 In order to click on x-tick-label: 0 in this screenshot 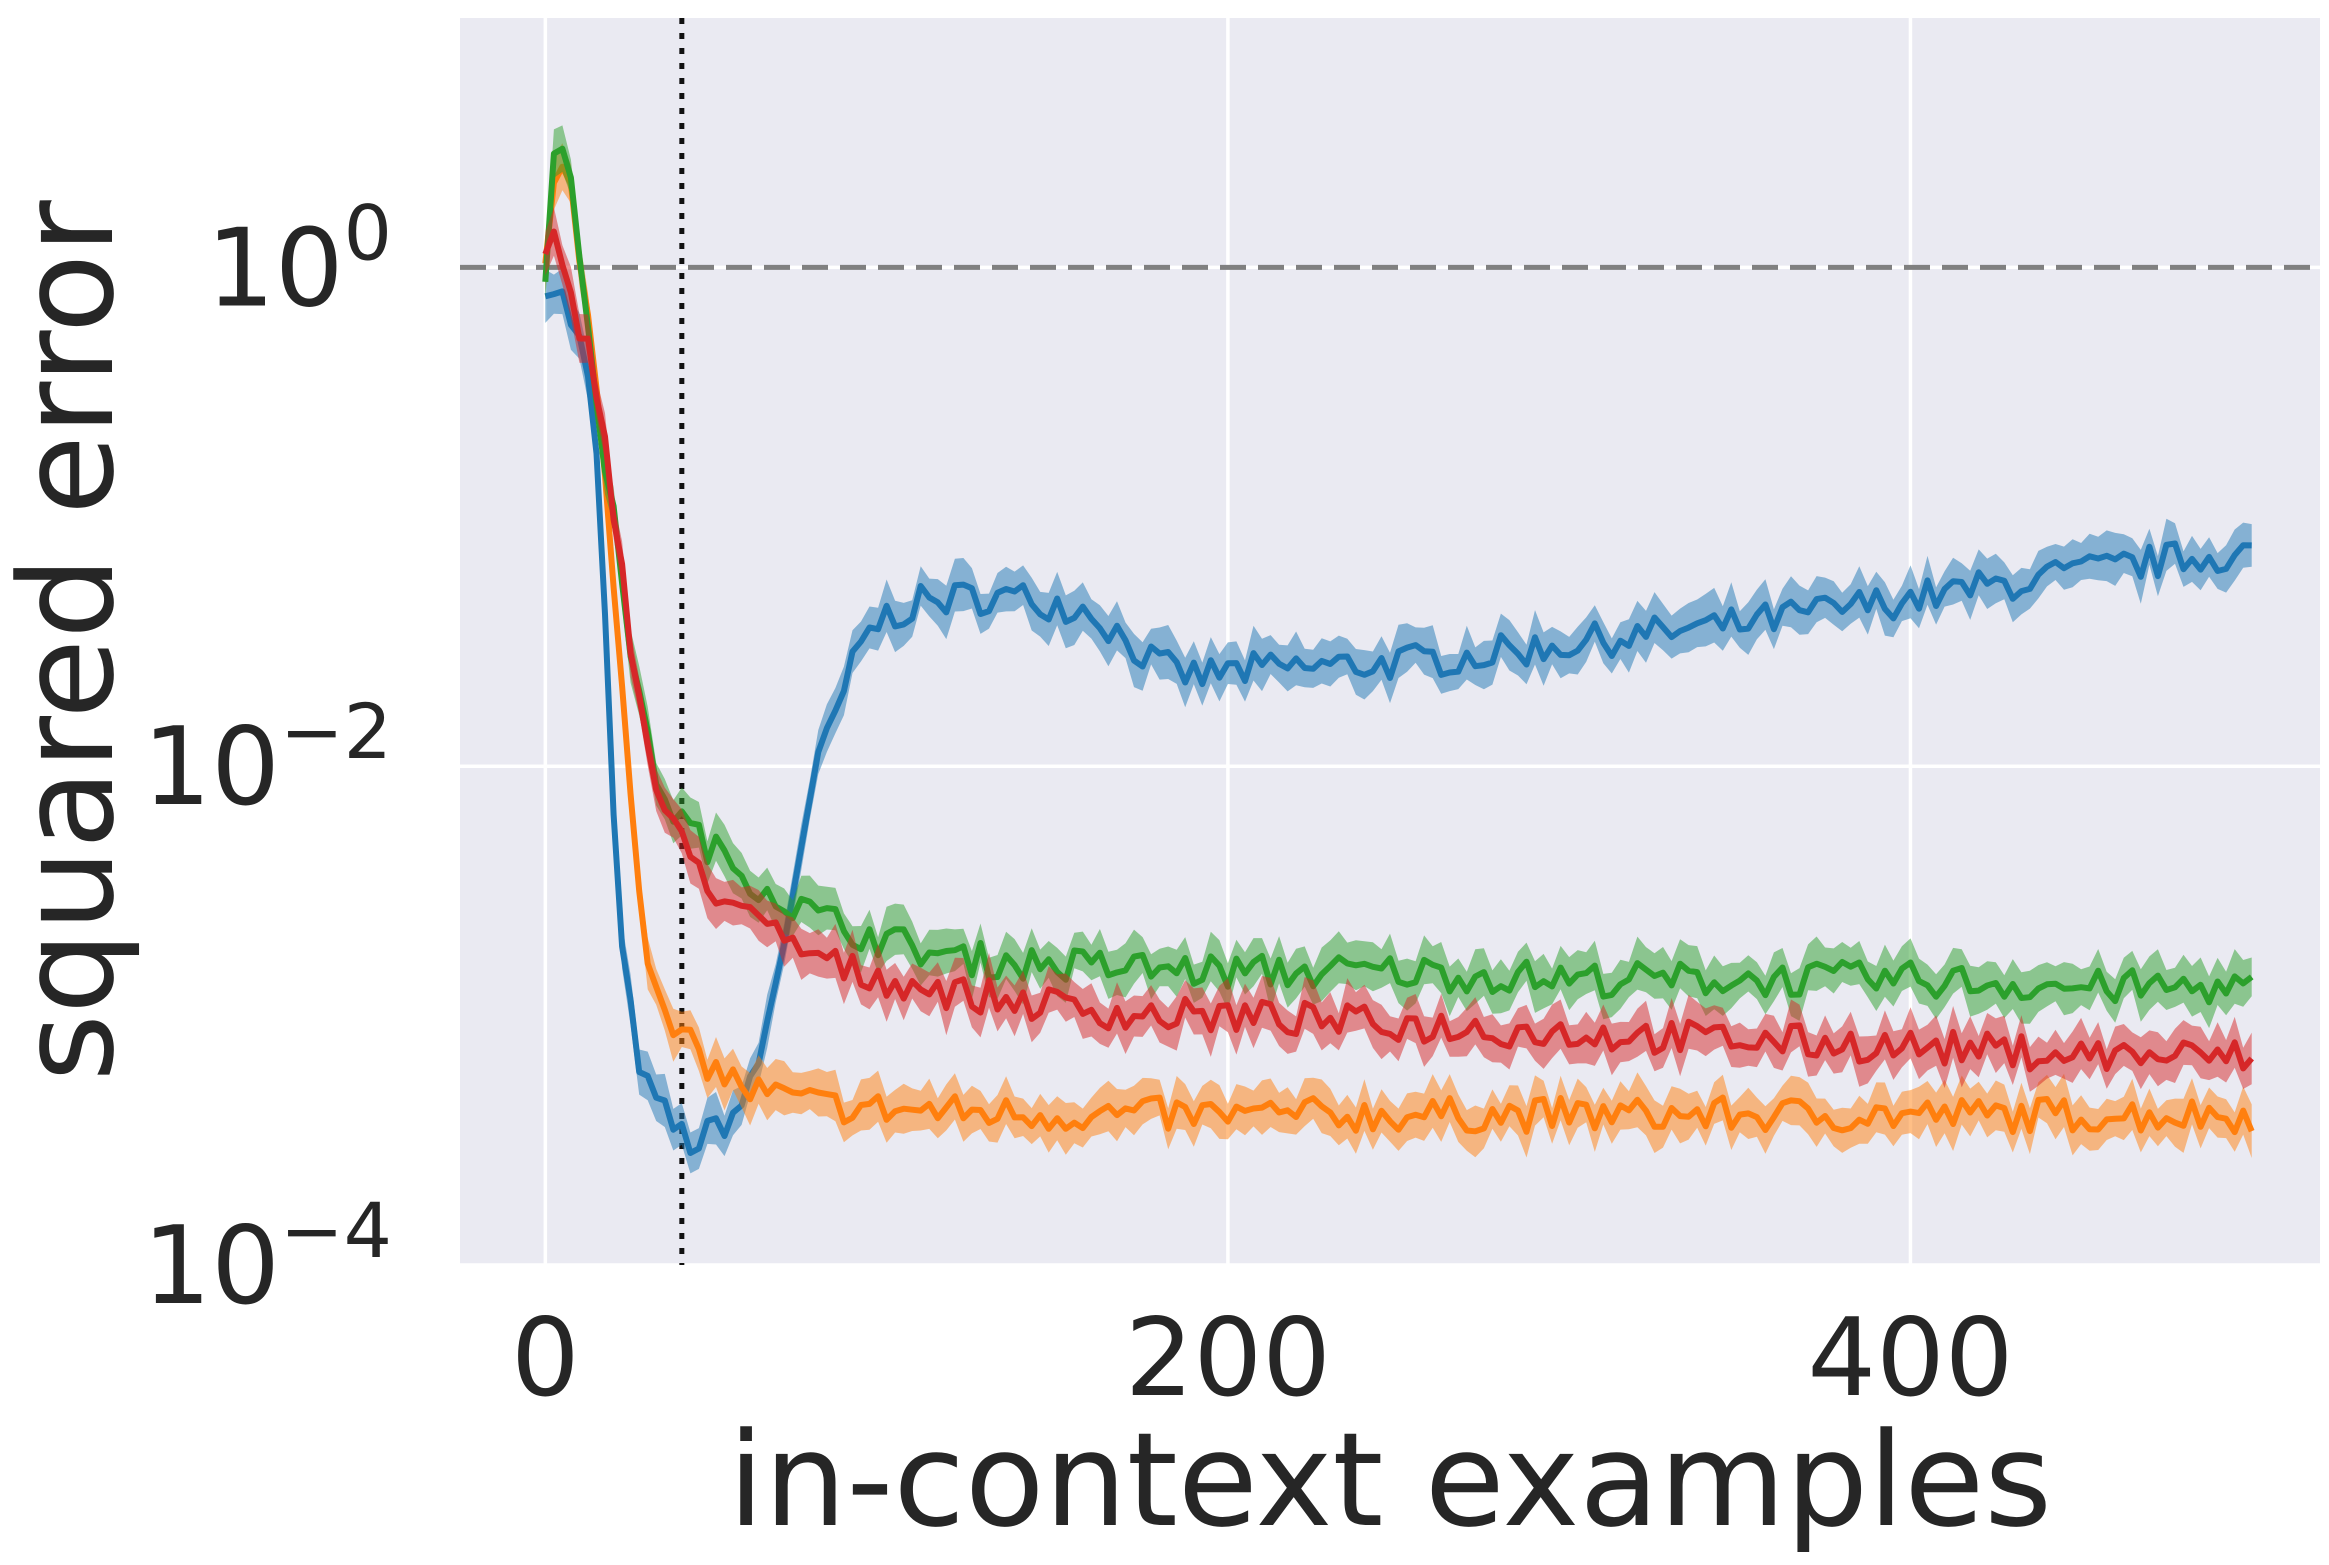, I will do `click(545, 1358)`.